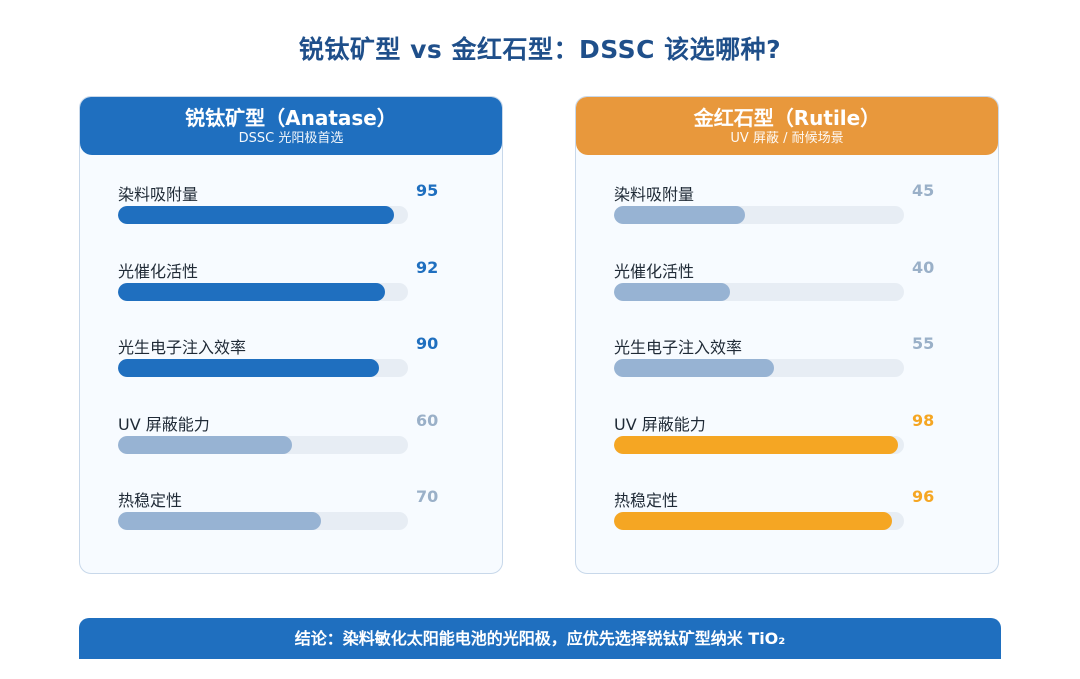  What do you see at coordinates (787, 138) in the screenshot?
I see `rutile-card-subtitle: UV 屏蔽 / 耐候场景` at bounding box center [787, 138].